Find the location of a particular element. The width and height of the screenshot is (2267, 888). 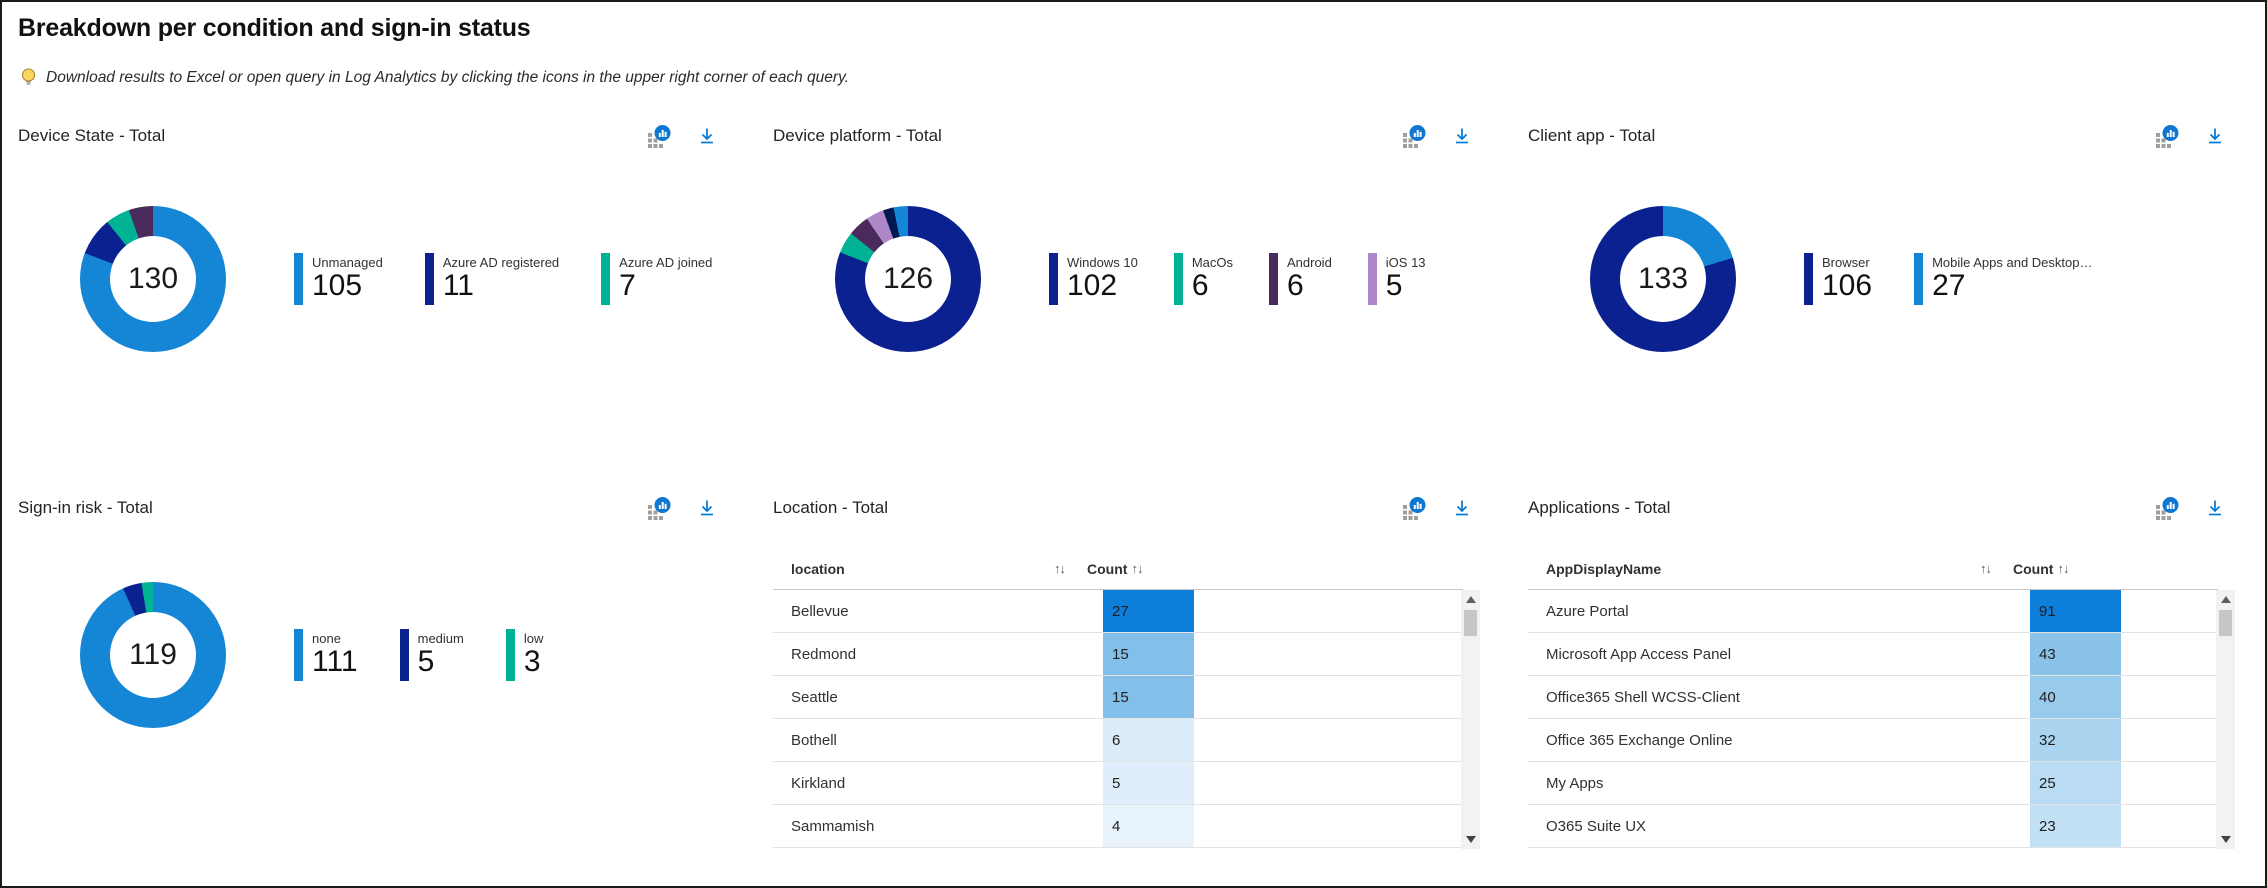

table-row: My Apps 25 is located at coordinates (1873, 783).